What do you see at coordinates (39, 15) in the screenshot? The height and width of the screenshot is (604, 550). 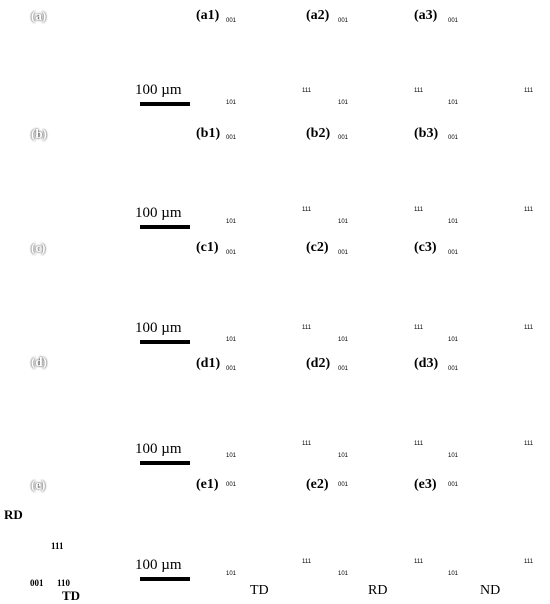 I see `map-label-a: (a)` at bounding box center [39, 15].